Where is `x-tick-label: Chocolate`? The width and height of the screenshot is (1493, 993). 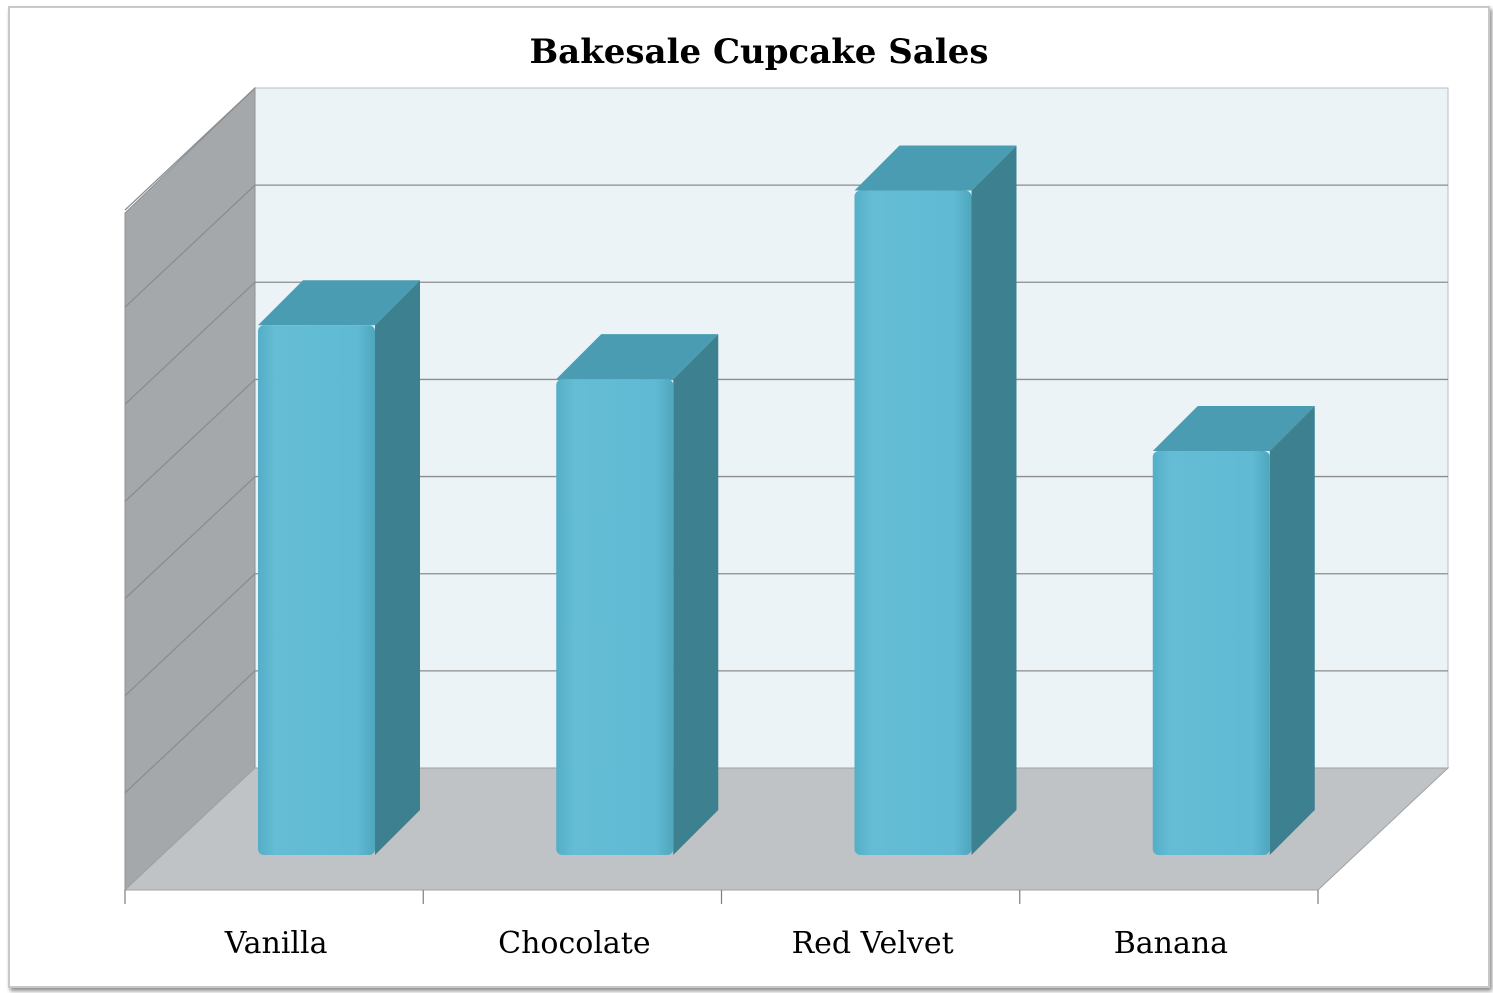 x-tick-label: Chocolate is located at coordinates (574, 943).